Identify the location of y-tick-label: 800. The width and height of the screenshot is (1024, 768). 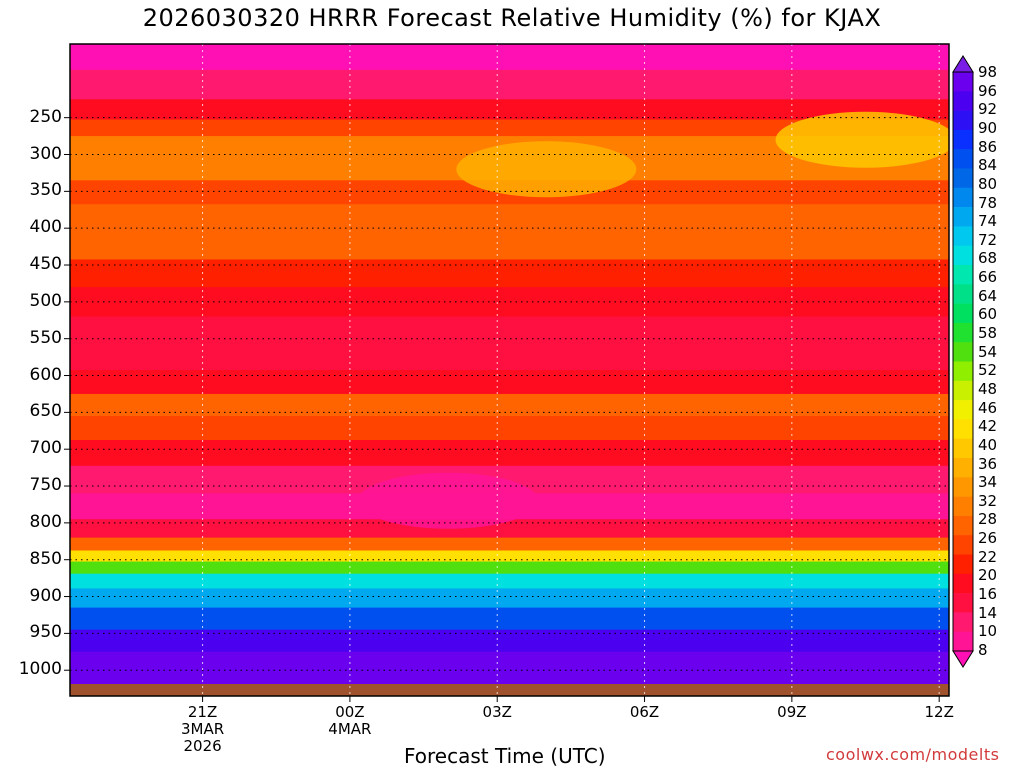
(45, 521).